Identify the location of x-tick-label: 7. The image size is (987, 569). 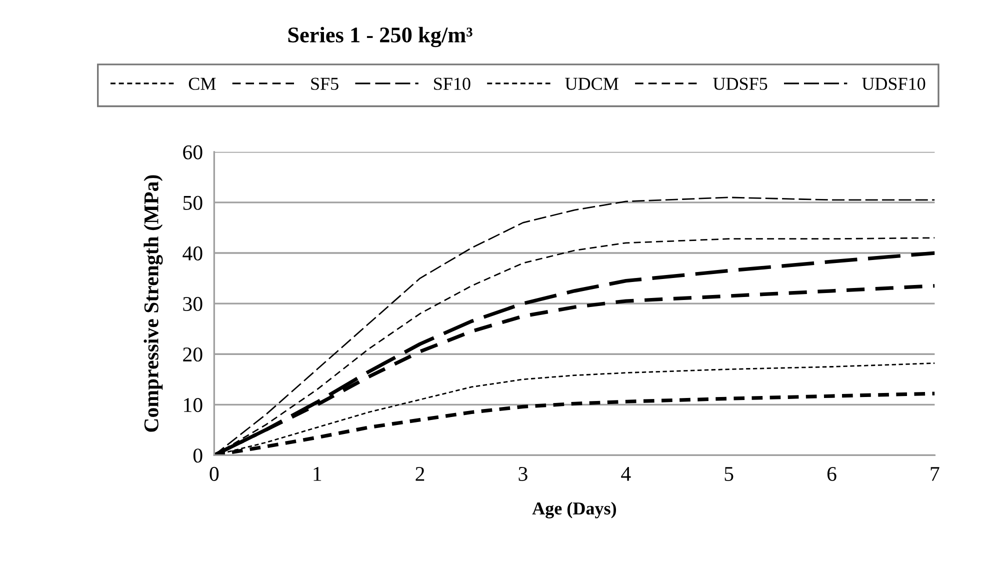
(935, 474).